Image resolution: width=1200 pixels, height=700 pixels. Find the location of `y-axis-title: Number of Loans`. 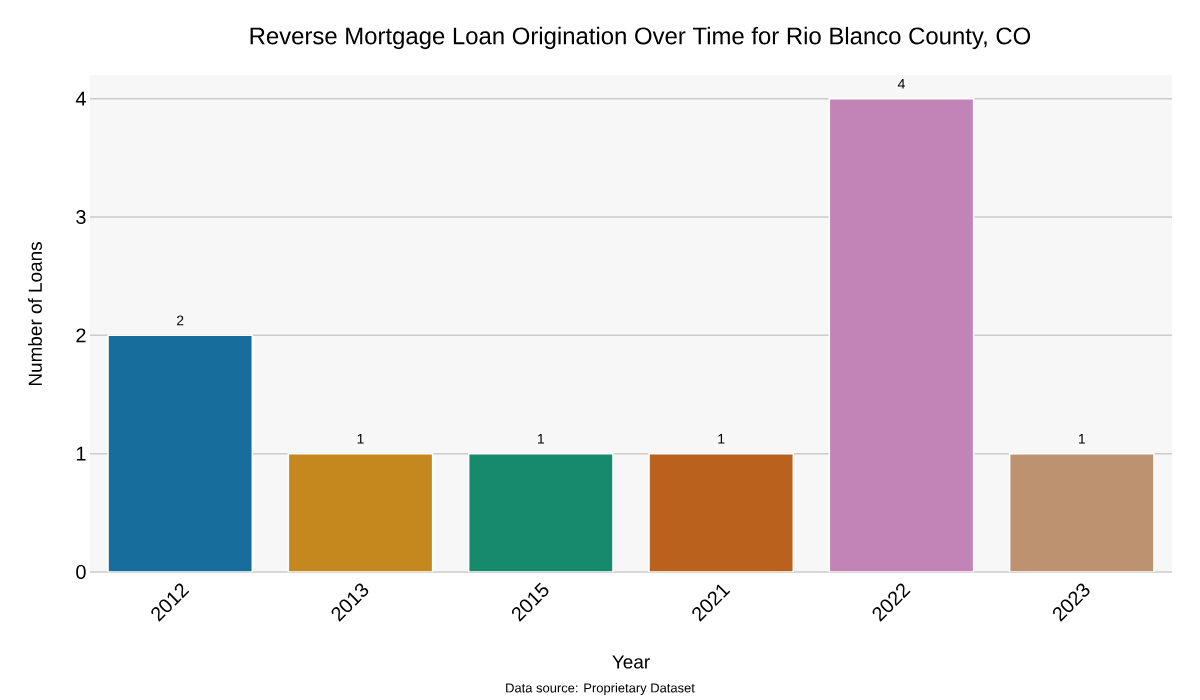

y-axis-title: Number of Loans is located at coordinates (35, 314).